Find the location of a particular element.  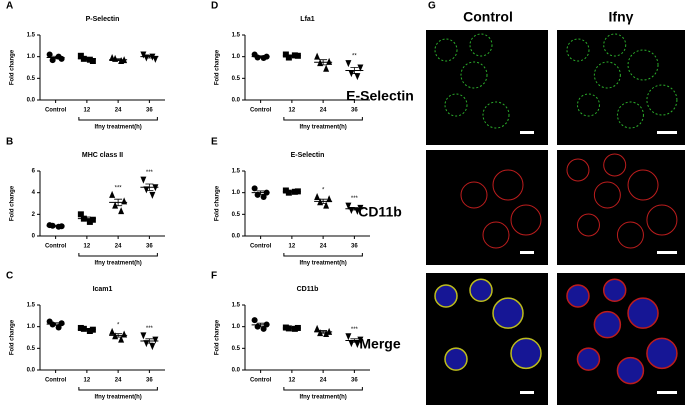

panel-letter: C is located at coordinates (9, 276).